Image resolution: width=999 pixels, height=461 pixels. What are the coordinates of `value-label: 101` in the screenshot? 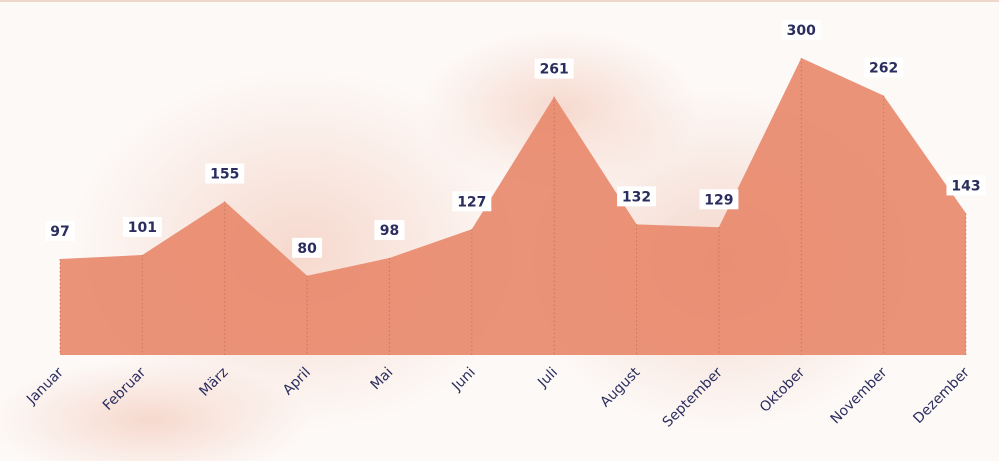 It's located at (142, 228).